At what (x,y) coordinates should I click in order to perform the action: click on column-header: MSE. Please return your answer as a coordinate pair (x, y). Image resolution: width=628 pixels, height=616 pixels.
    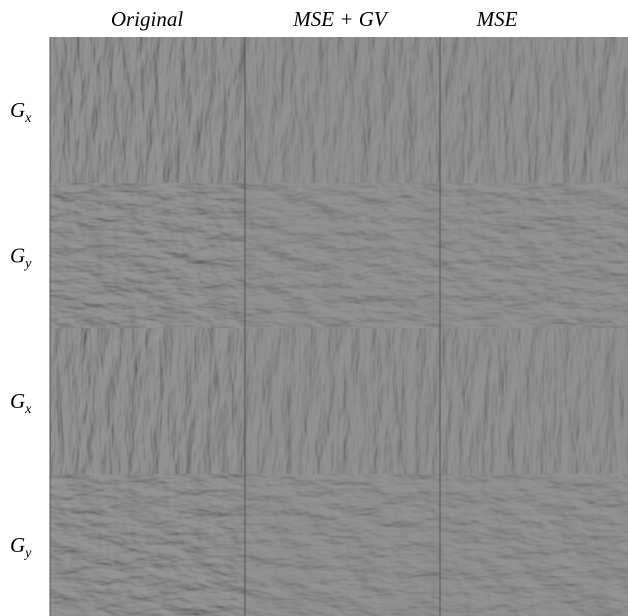
    Looking at the image, I should click on (497, 19).